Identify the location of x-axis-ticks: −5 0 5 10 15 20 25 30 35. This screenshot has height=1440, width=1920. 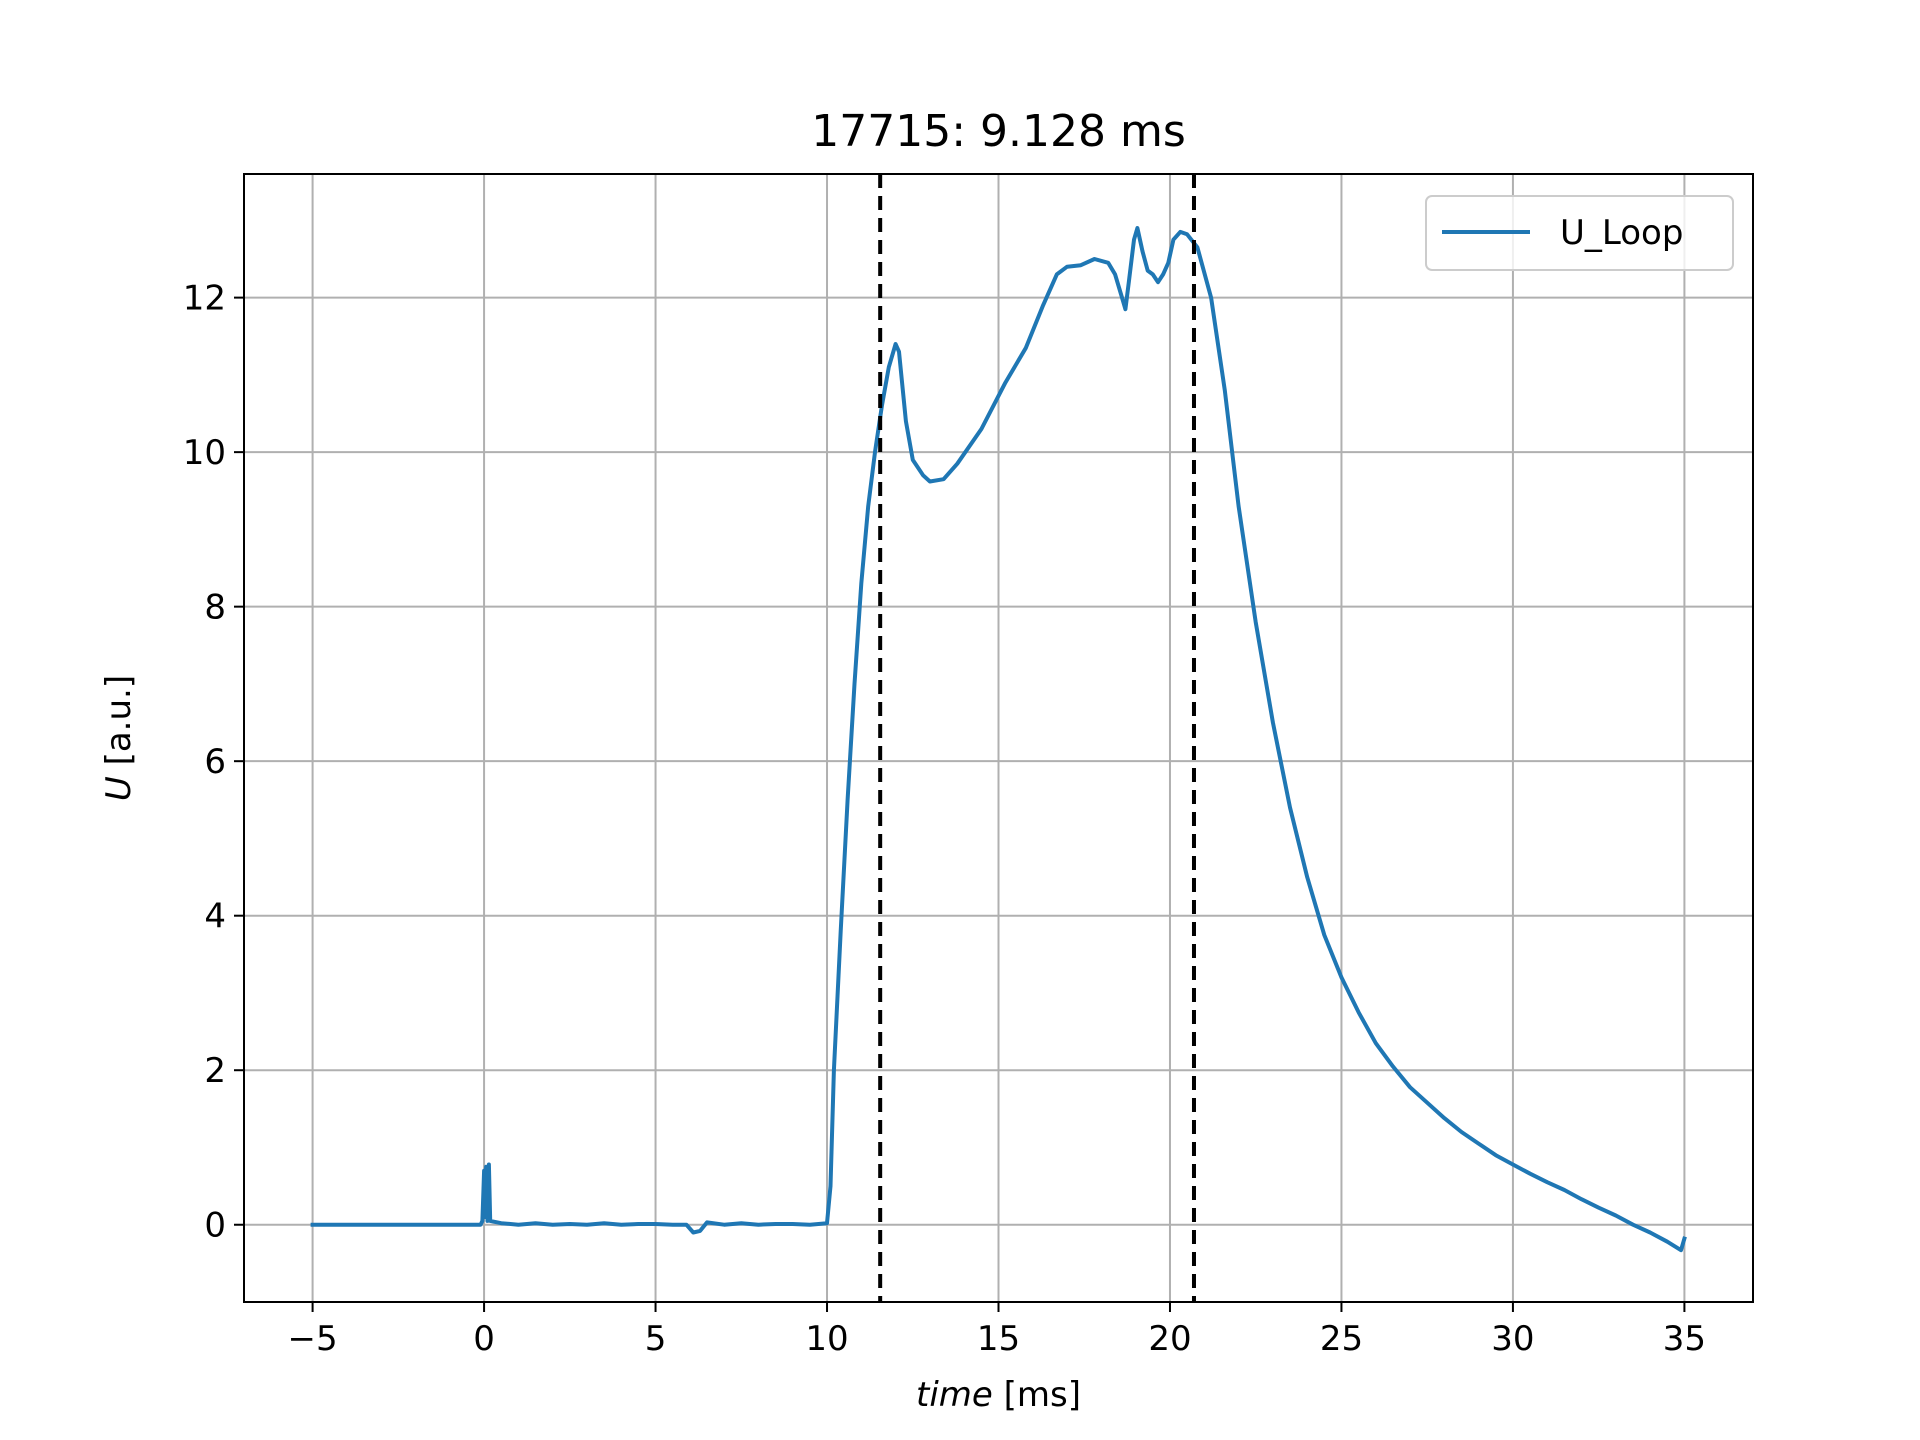
(997, 1330).